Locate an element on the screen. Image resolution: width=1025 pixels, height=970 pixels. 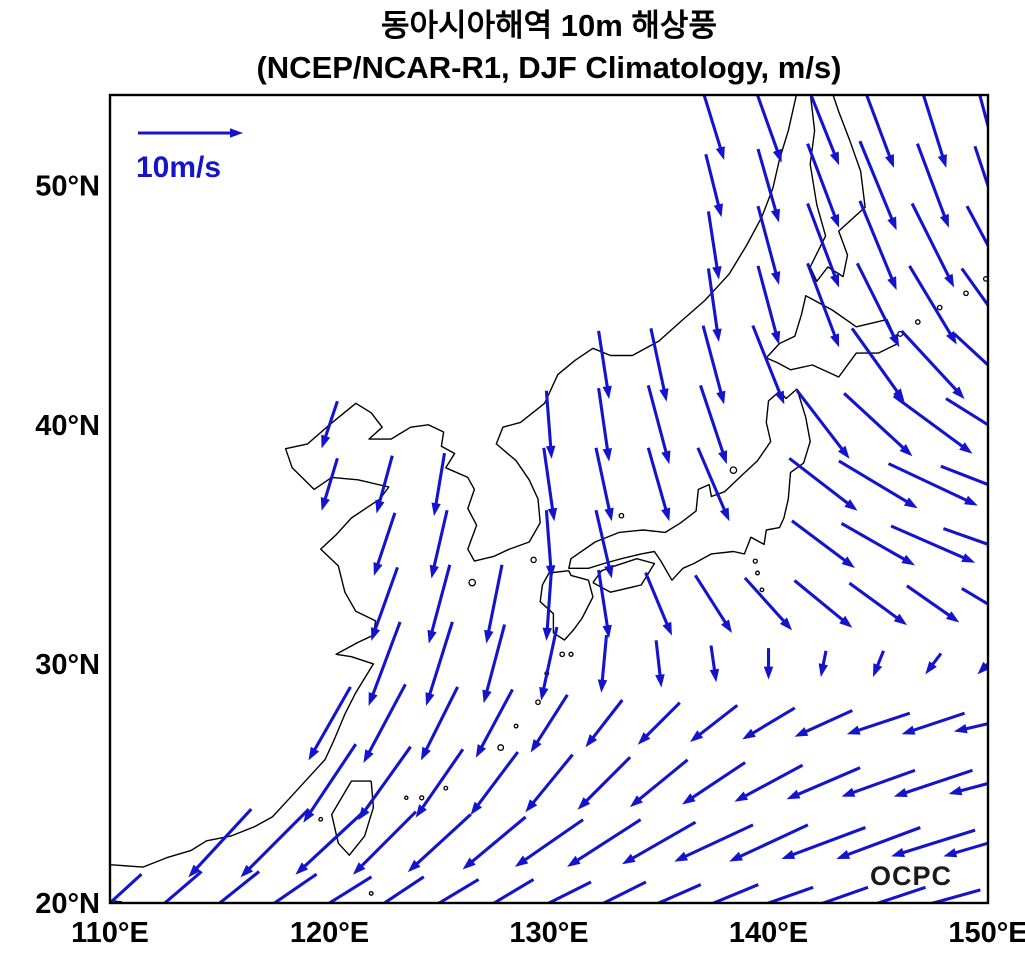
lat-tick-label: 50°N is located at coordinates (67, 187).